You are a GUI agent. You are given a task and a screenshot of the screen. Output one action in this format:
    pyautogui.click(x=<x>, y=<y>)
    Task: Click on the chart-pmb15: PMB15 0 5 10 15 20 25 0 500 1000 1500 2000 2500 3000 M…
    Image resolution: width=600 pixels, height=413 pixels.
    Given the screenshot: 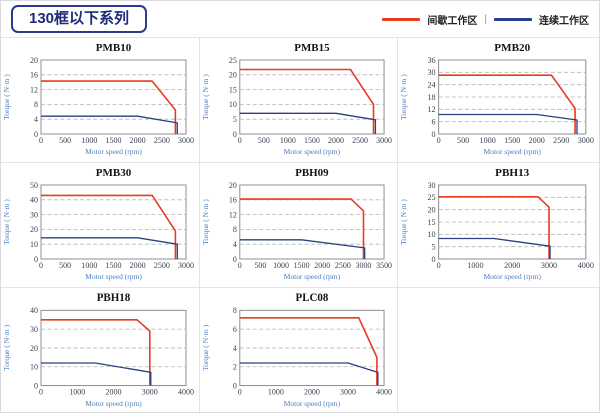 What is the action you would take?
    pyautogui.click(x=299, y=100)
    